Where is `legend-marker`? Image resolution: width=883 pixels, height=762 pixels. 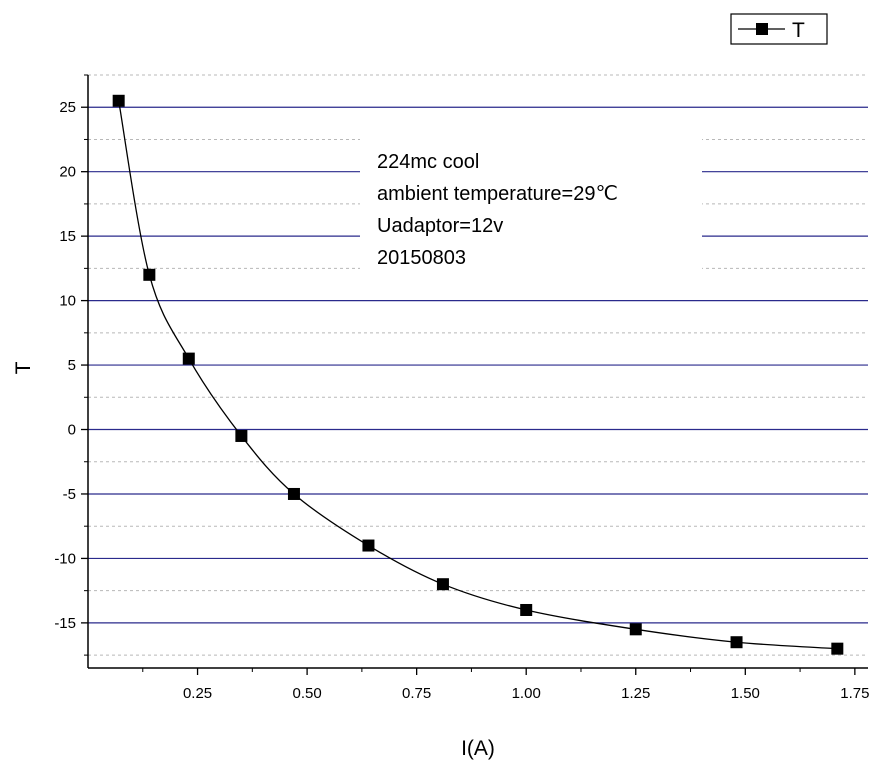
legend-marker is located at coordinates (762, 29).